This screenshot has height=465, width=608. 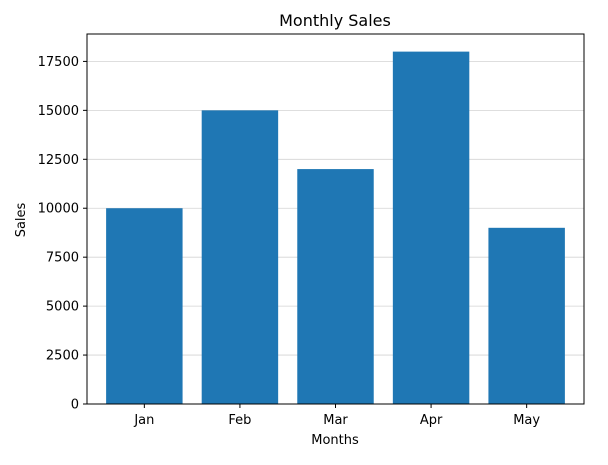 I want to click on x-tick-label-jan: Jan, so click(x=143, y=420).